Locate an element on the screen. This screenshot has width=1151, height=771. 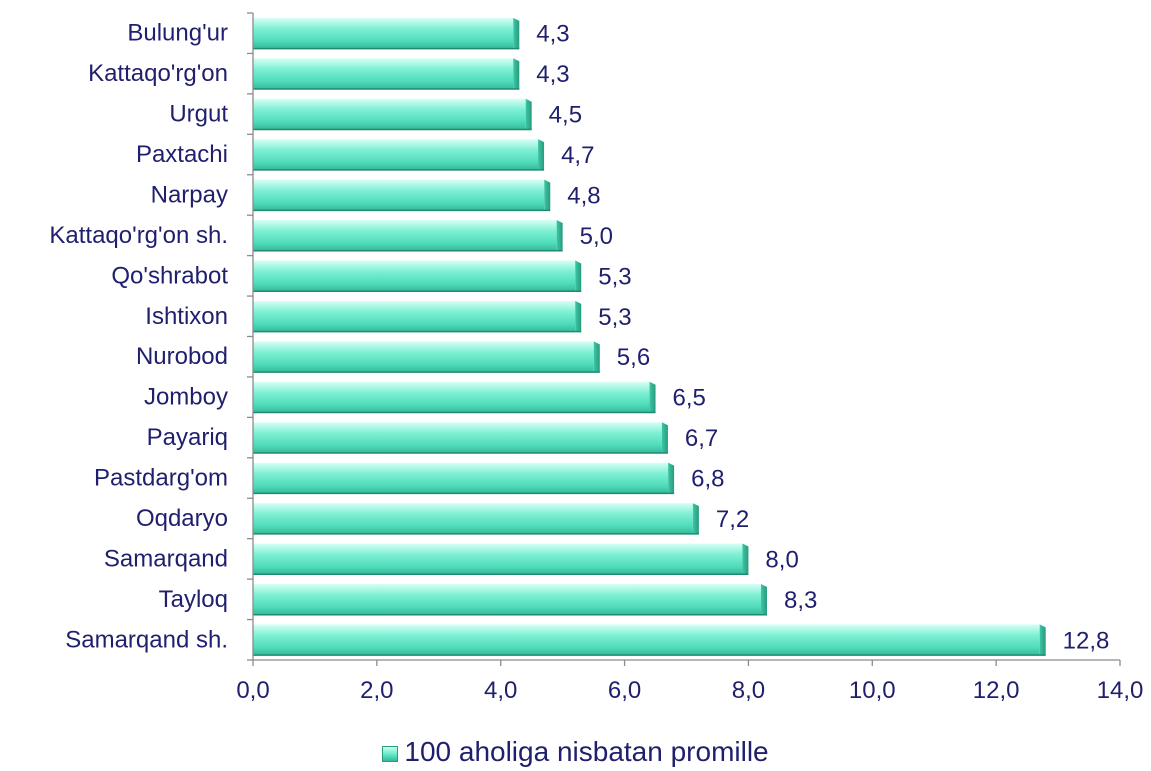
data-label: 5,6 is located at coordinates (633, 357).